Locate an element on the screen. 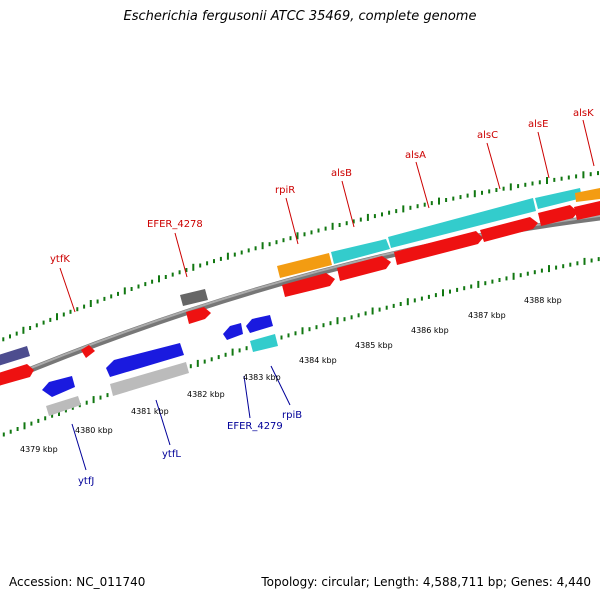  gene-feature-alsE-red is located at coordinates (558, 215).